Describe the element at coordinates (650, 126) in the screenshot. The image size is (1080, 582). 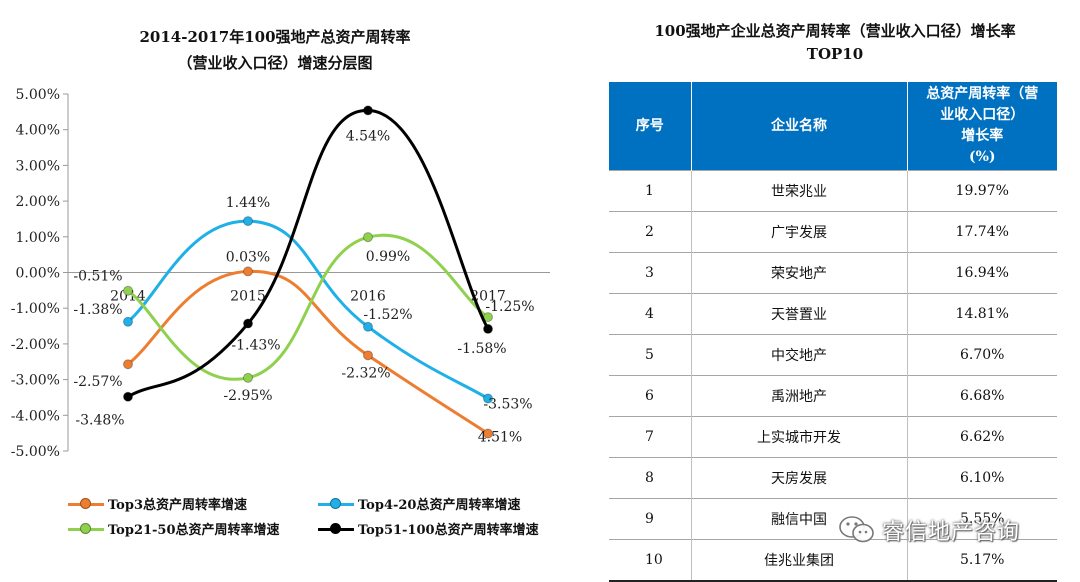
I see `header-index: 序号` at that location.